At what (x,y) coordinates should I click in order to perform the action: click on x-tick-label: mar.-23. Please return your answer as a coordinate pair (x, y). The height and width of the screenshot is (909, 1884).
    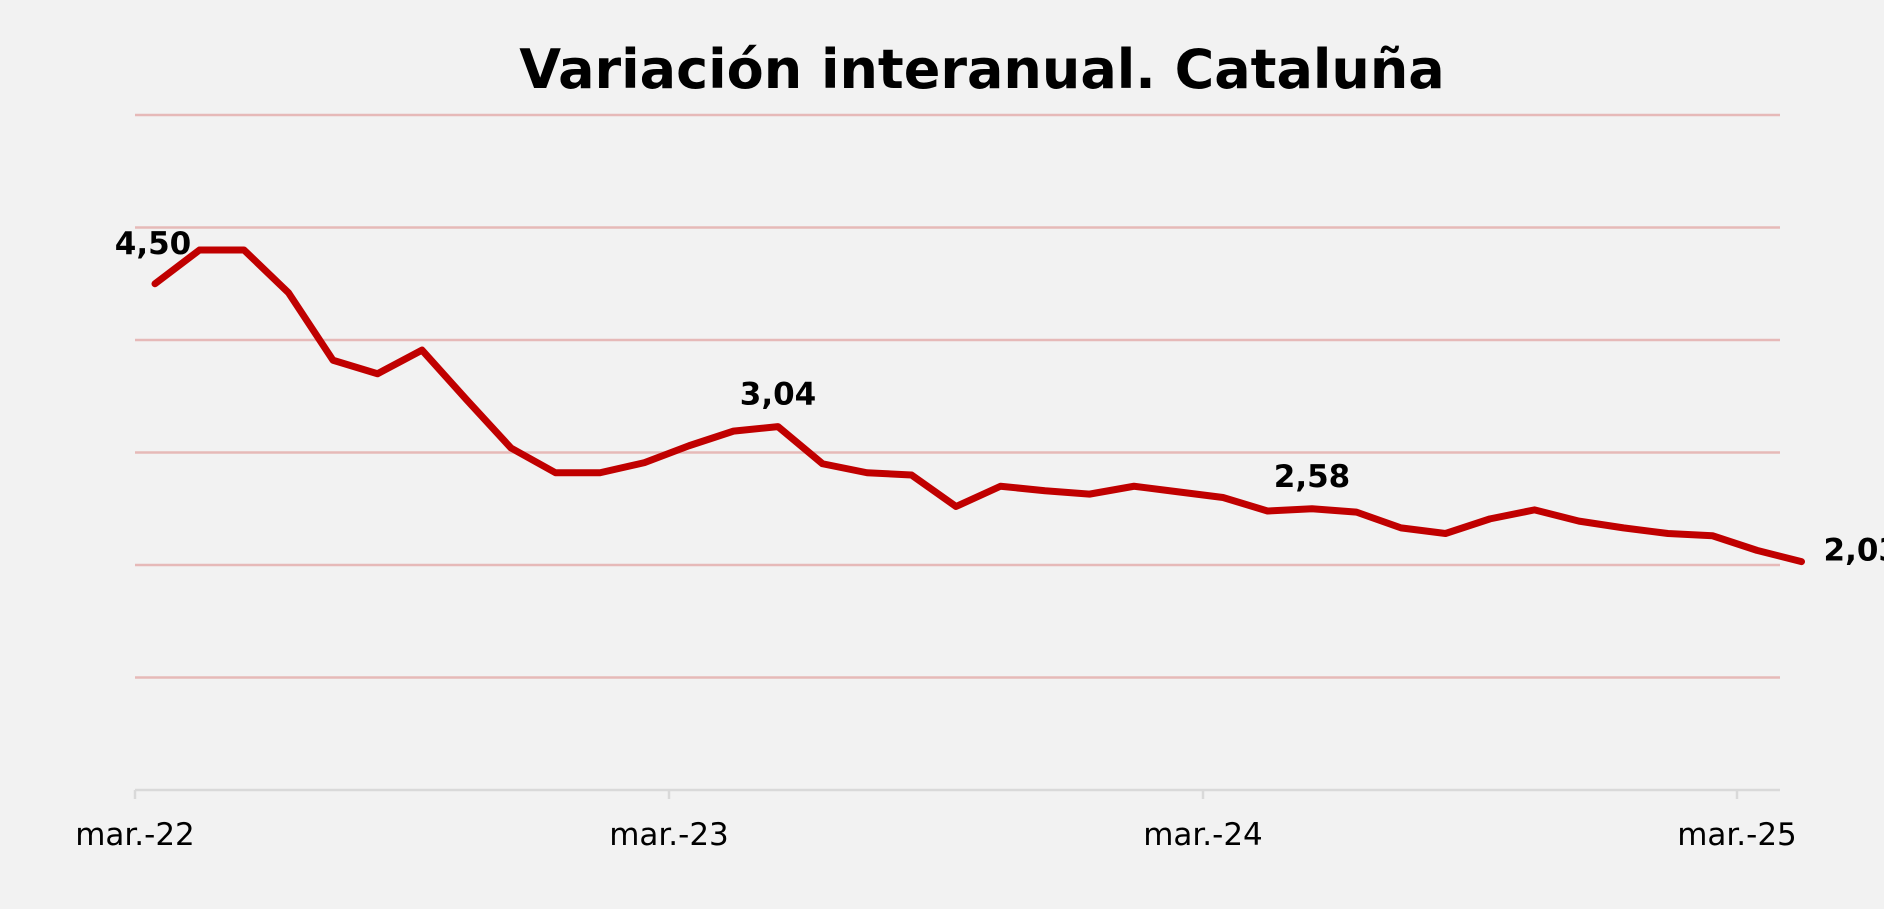
    Looking at the image, I should click on (669, 835).